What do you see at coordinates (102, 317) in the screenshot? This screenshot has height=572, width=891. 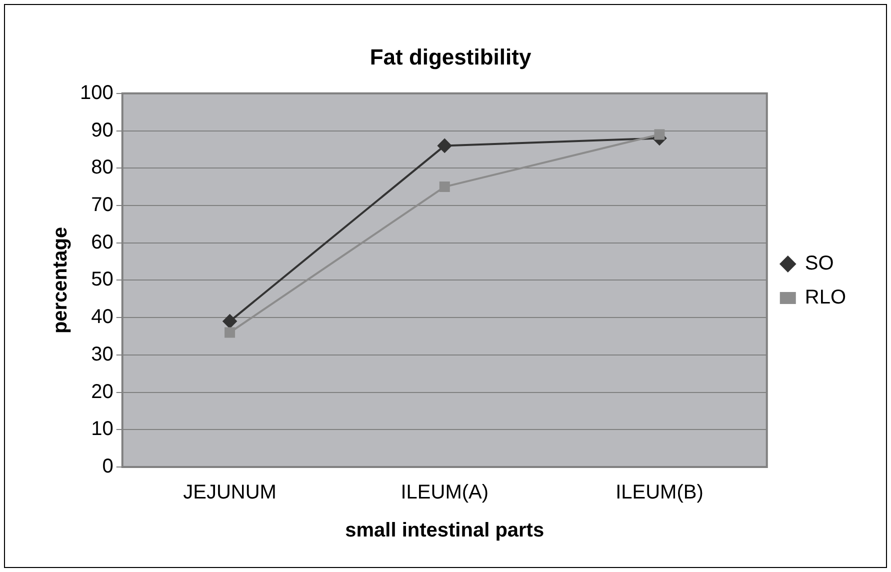 I see `y-tick-label: 40` at bounding box center [102, 317].